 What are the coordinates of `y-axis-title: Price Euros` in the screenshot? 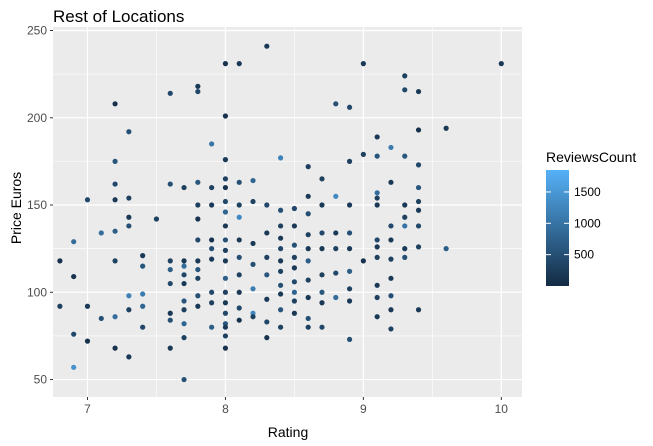 It's located at (16, 208).